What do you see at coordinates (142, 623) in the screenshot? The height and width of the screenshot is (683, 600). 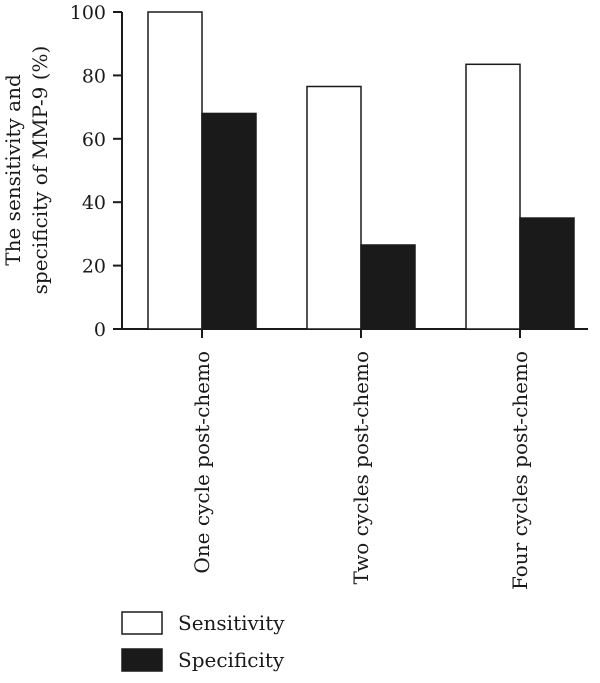 I see `legend-swatch-sensitivity` at bounding box center [142, 623].